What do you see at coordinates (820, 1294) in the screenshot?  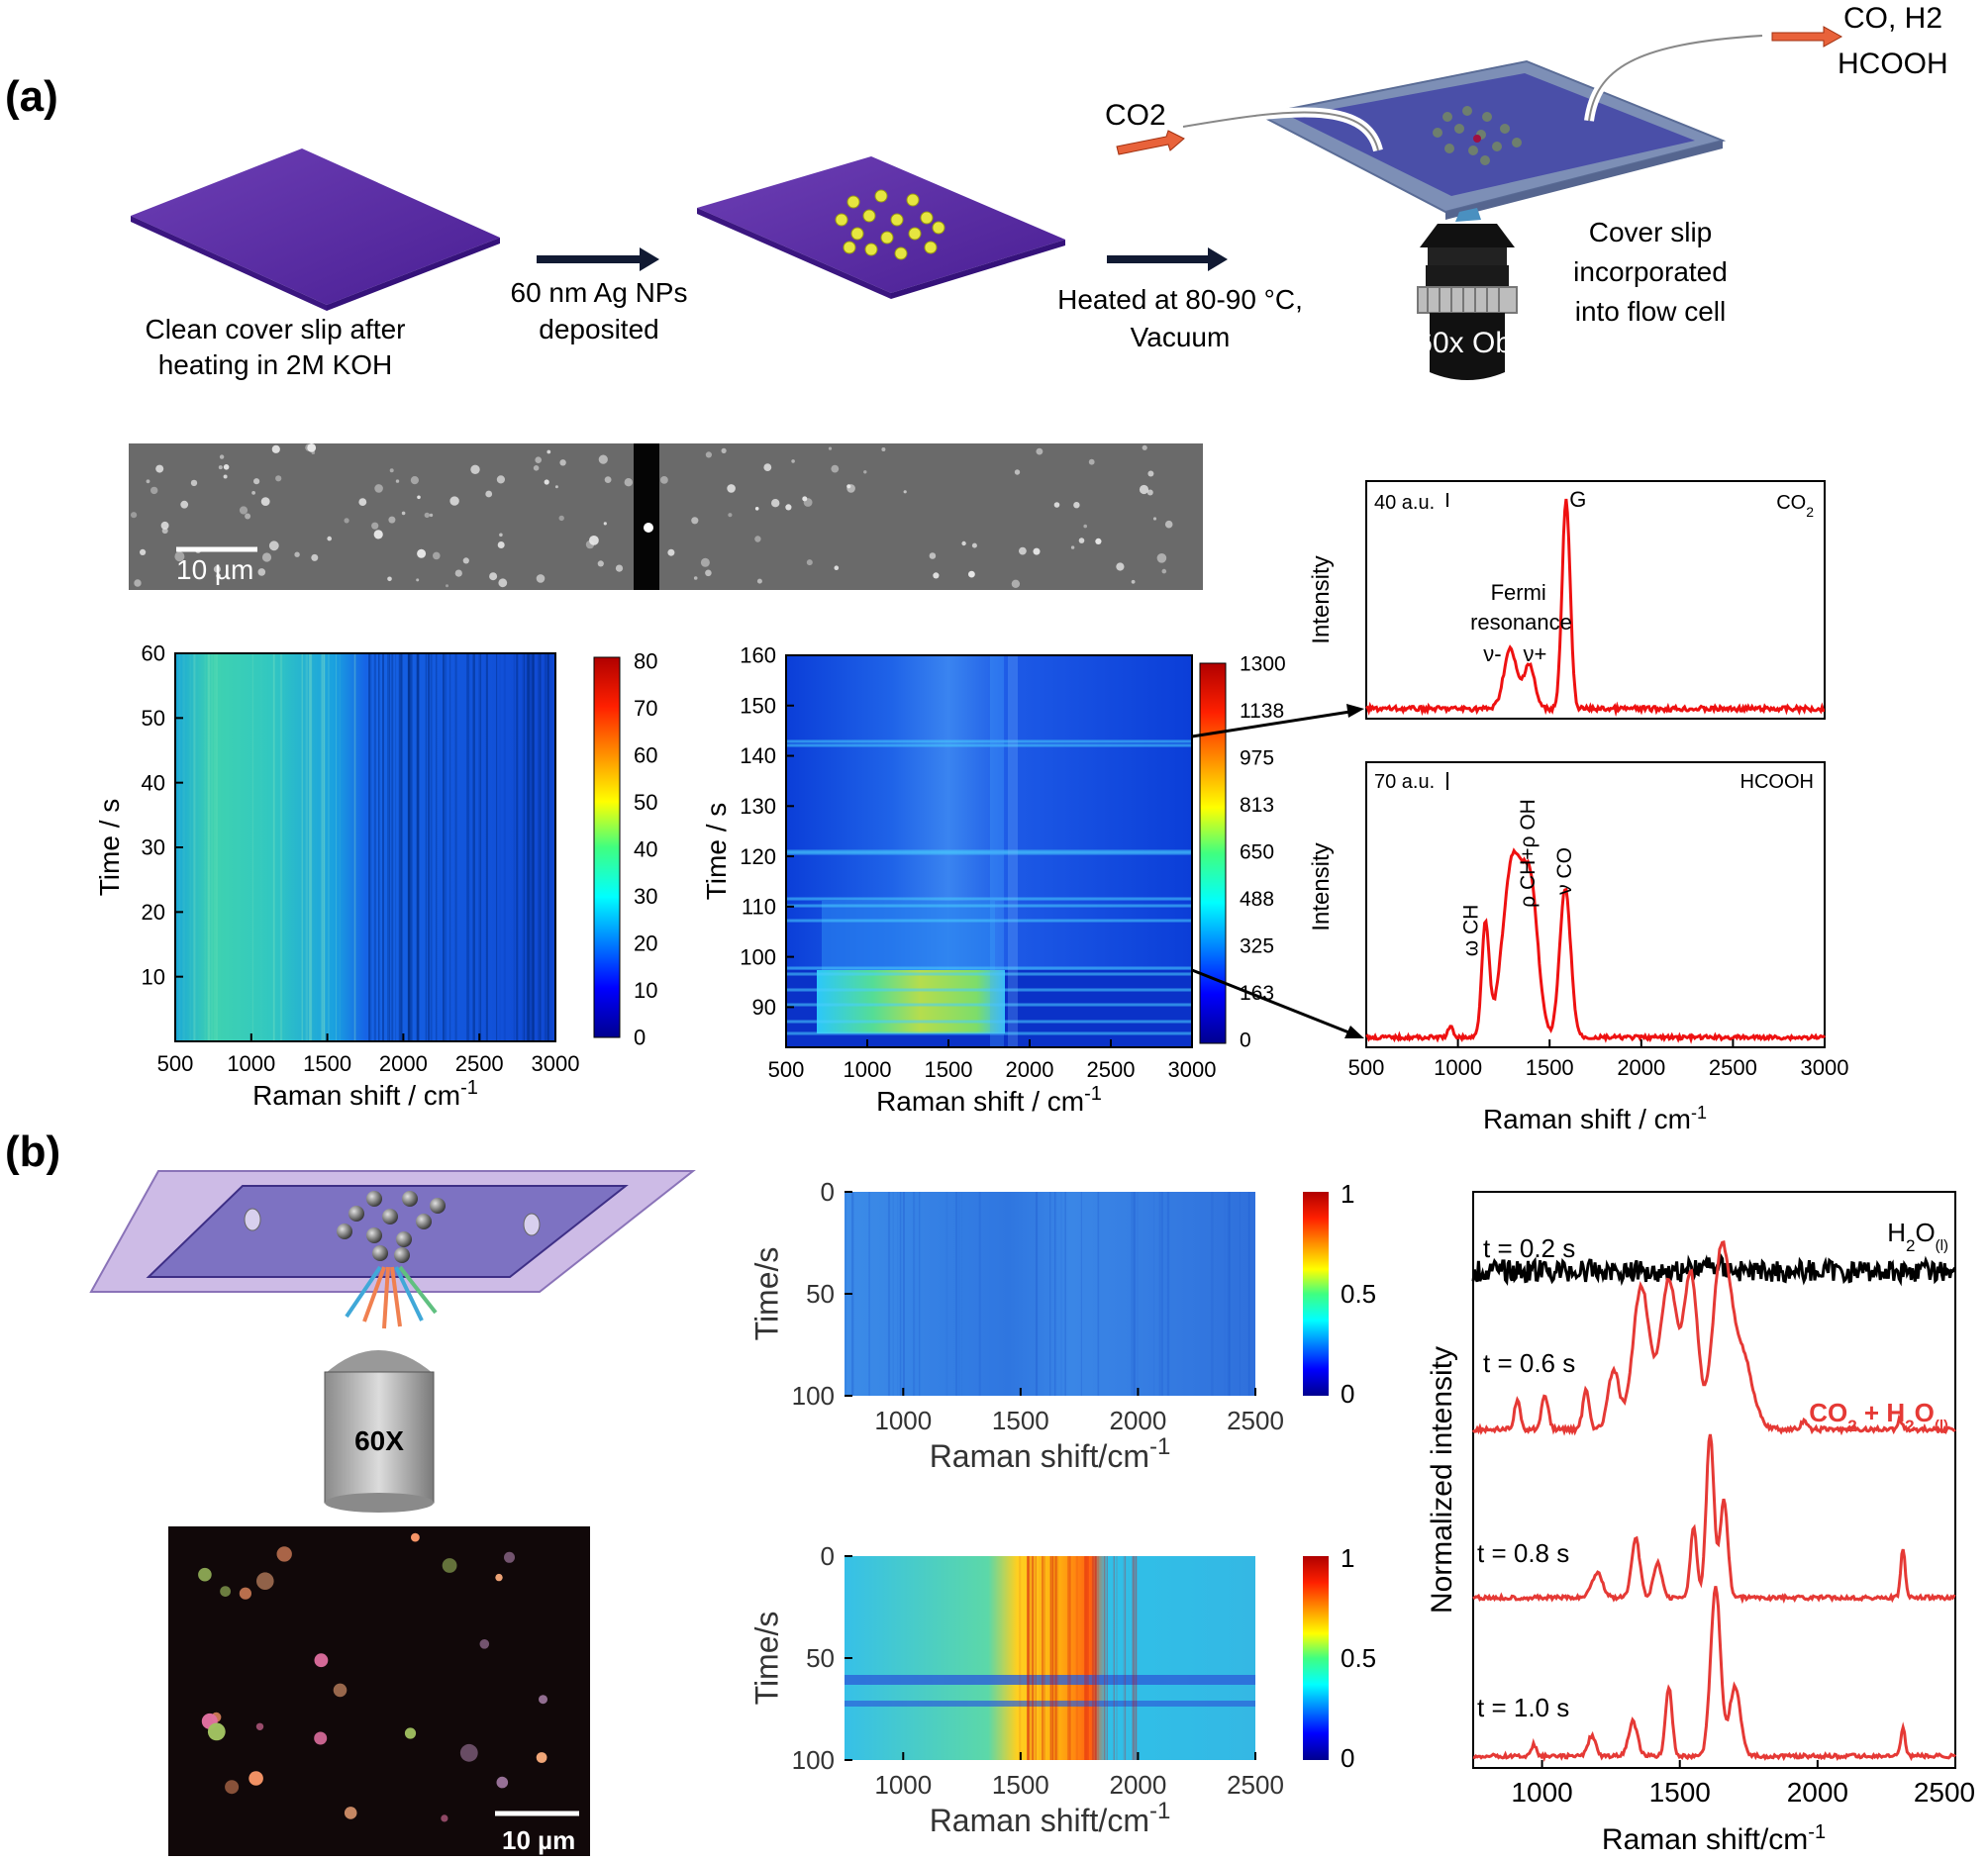 I see `y-tick-label: 50` at bounding box center [820, 1294].